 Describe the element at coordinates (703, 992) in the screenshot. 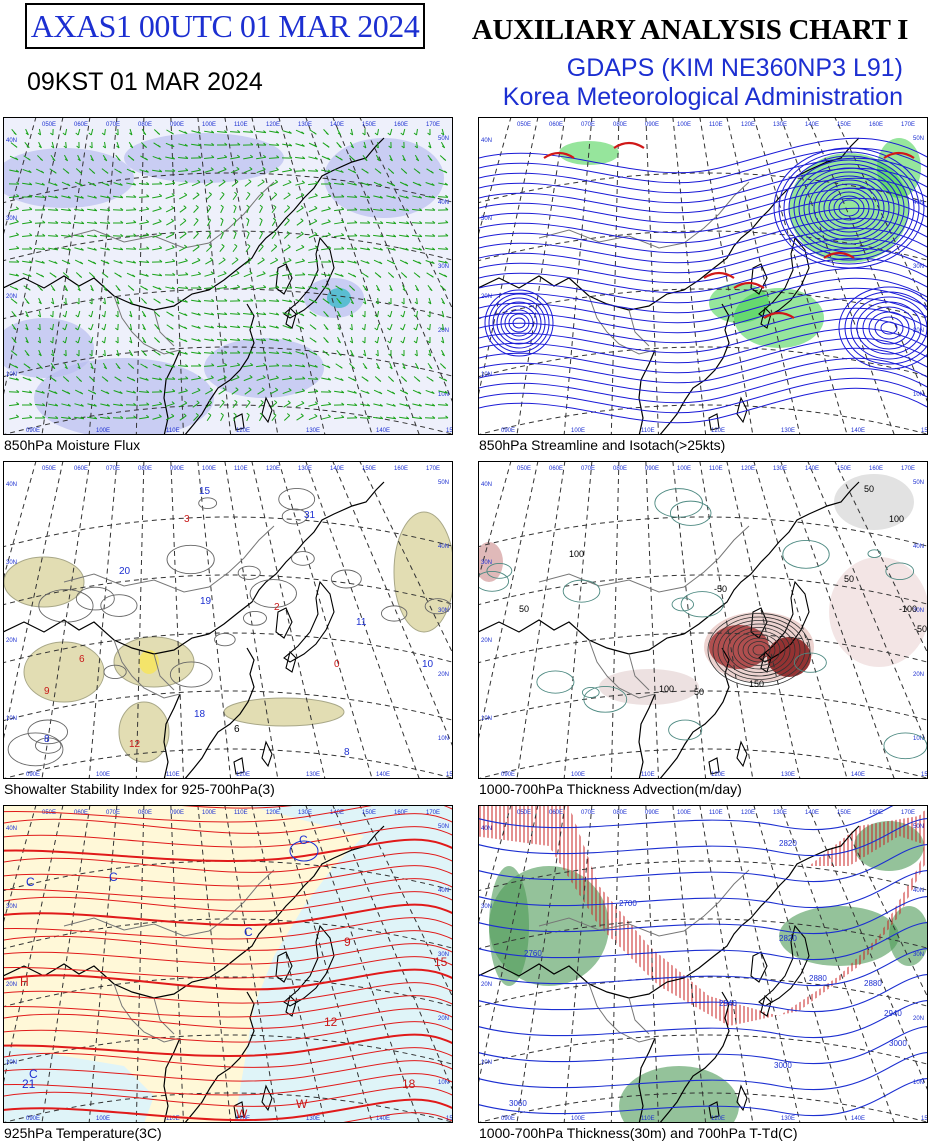

I see `latitude-line` at that location.